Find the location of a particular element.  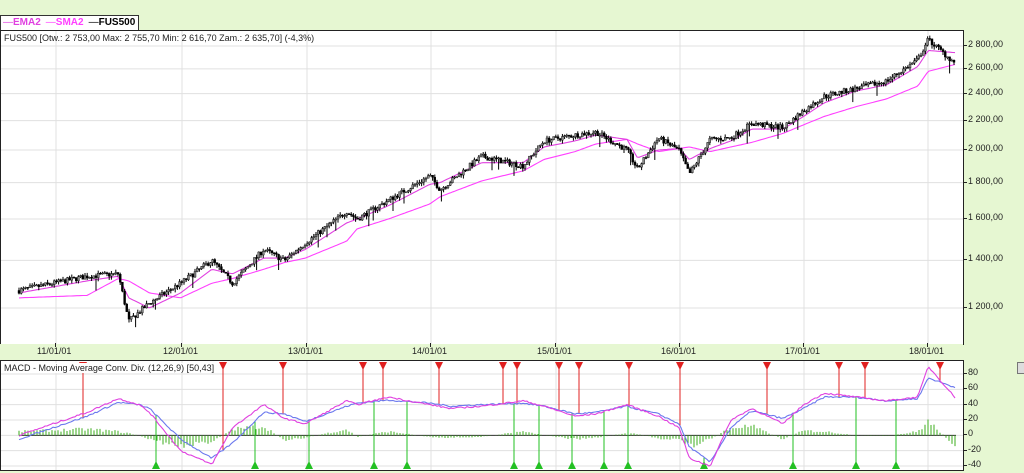

date-label: 18/01/01 is located at coordinates (927, 351).